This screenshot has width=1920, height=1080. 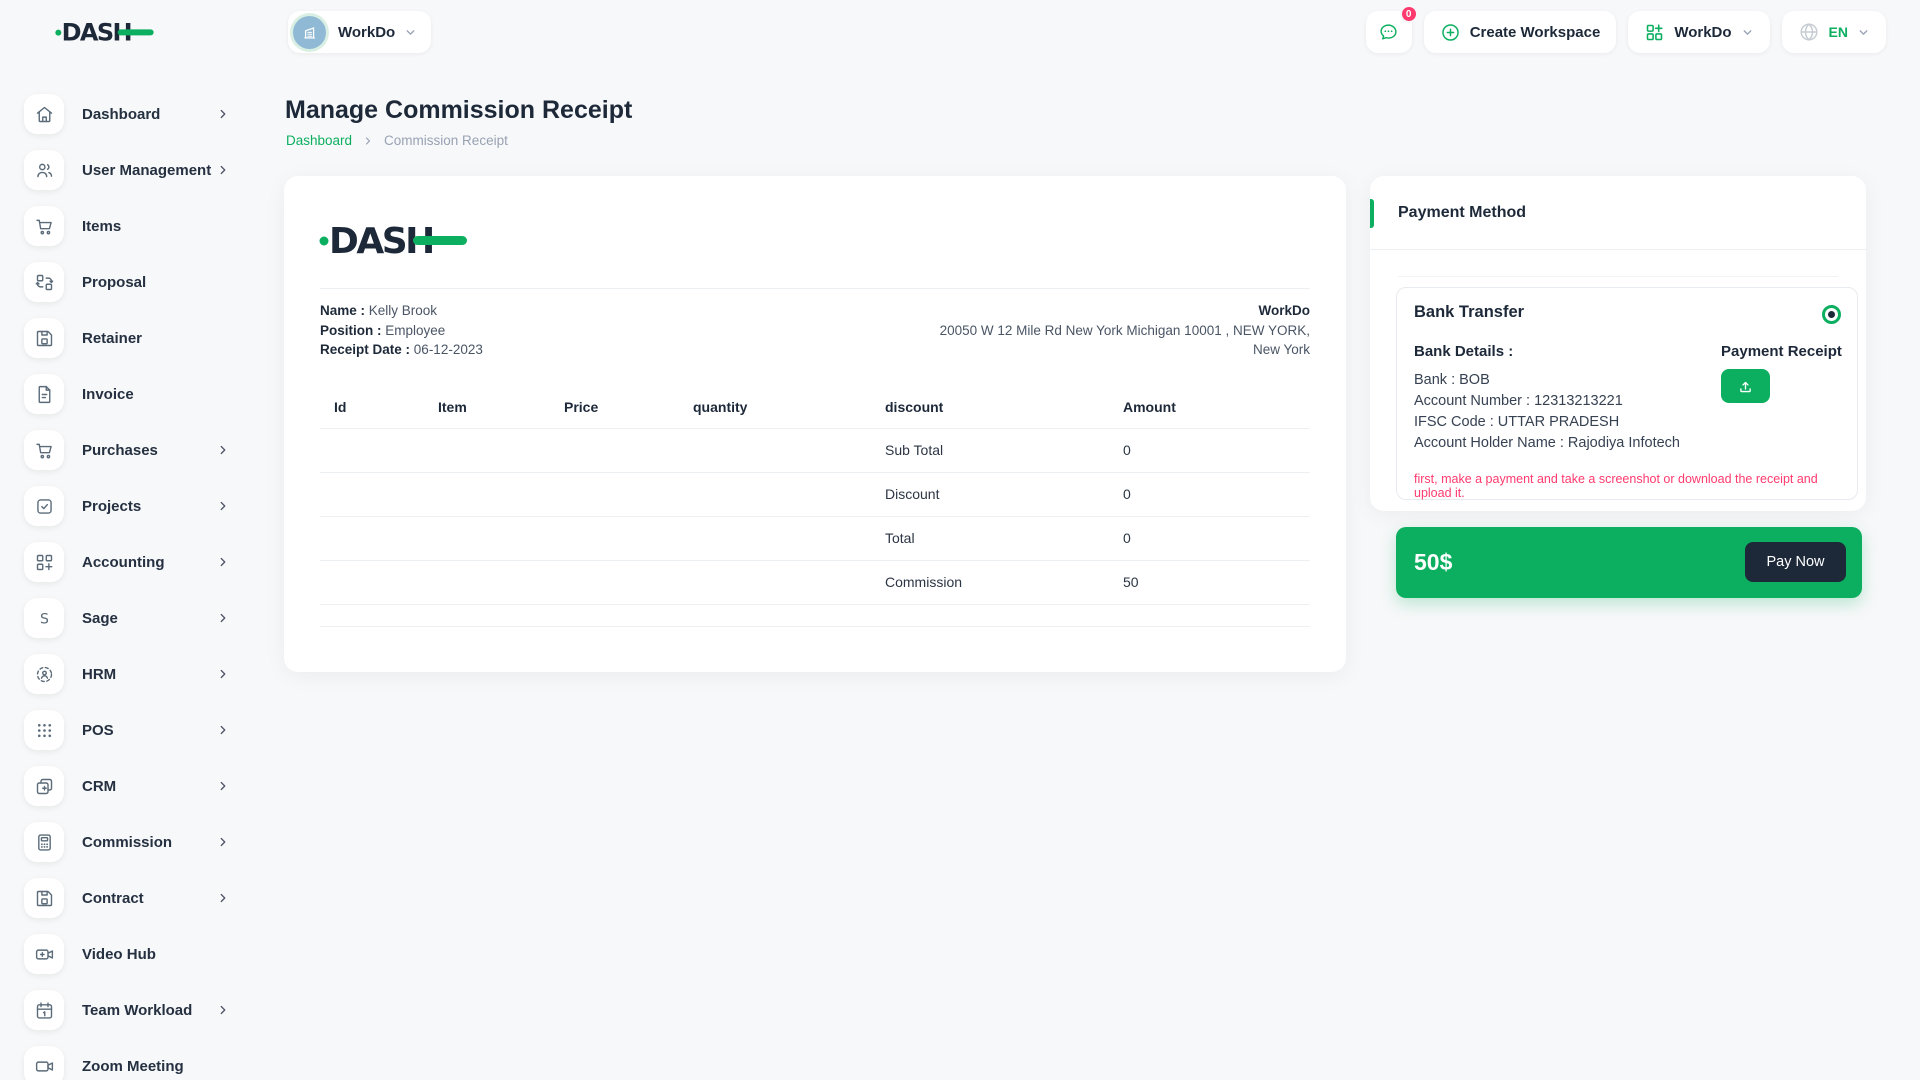 I want to click on pay-bar: 50$ Pay Now, so click(x=1629, y=562).